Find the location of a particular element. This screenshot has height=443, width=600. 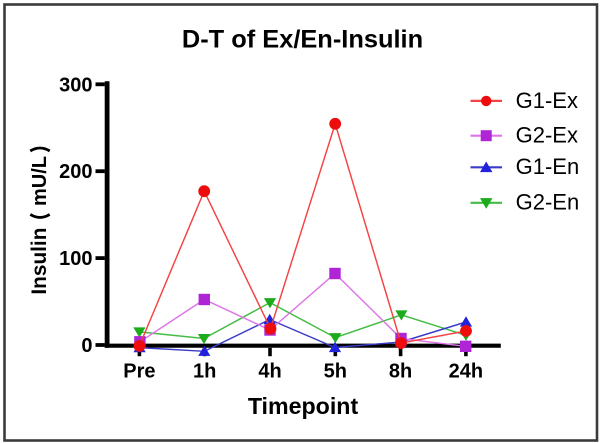

svg-text: 0 is located at coordinates (86, 346).